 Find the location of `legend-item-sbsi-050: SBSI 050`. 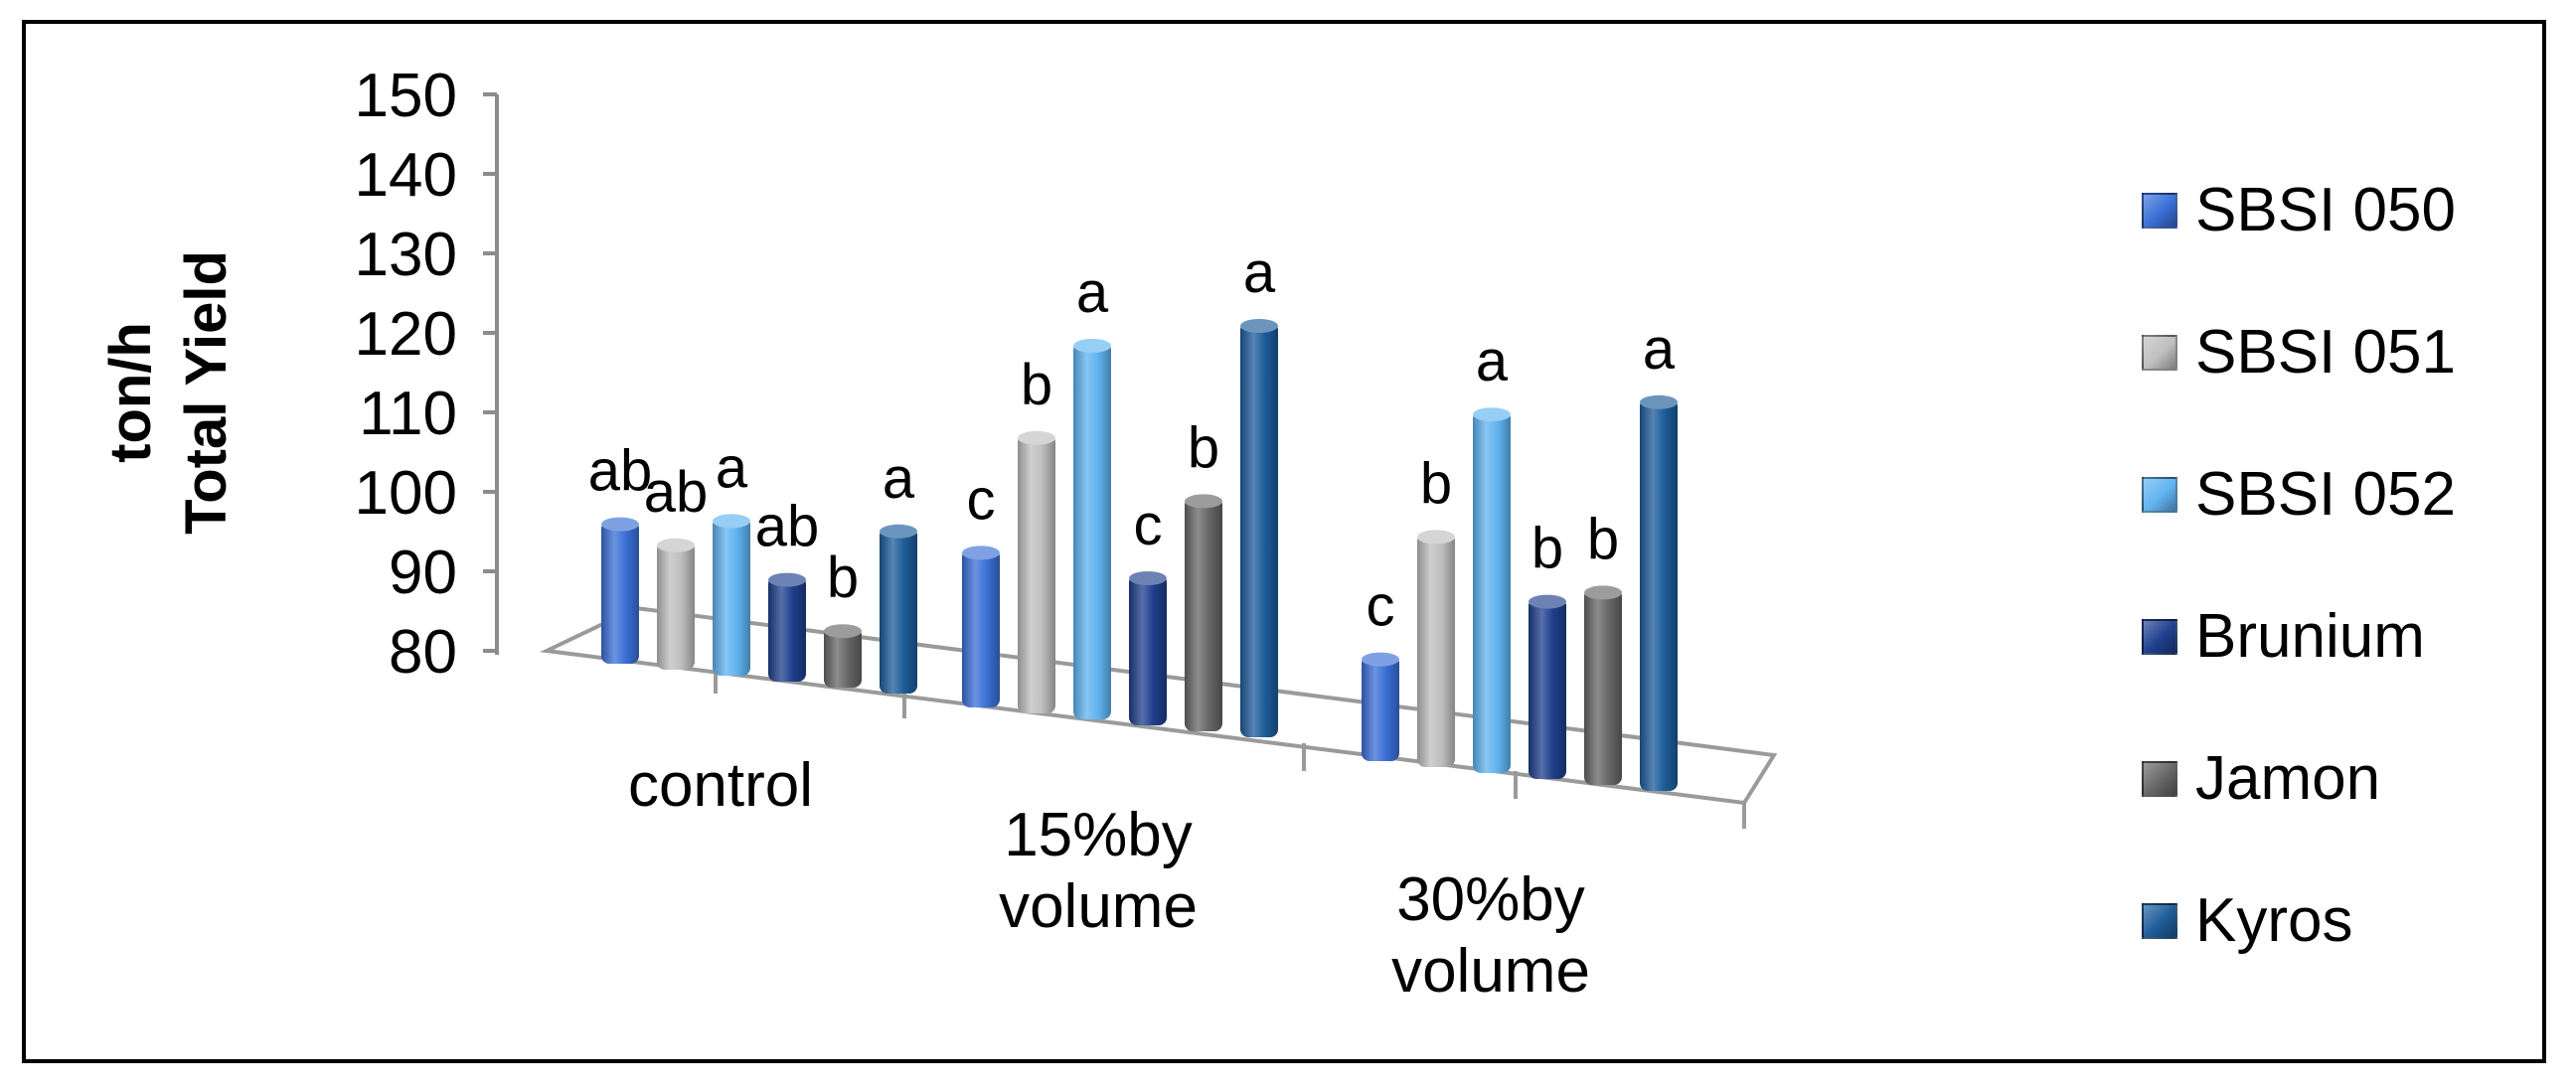

legend-item-sbsi-050: SBSI 050 is located at coordinates (2299, 210).